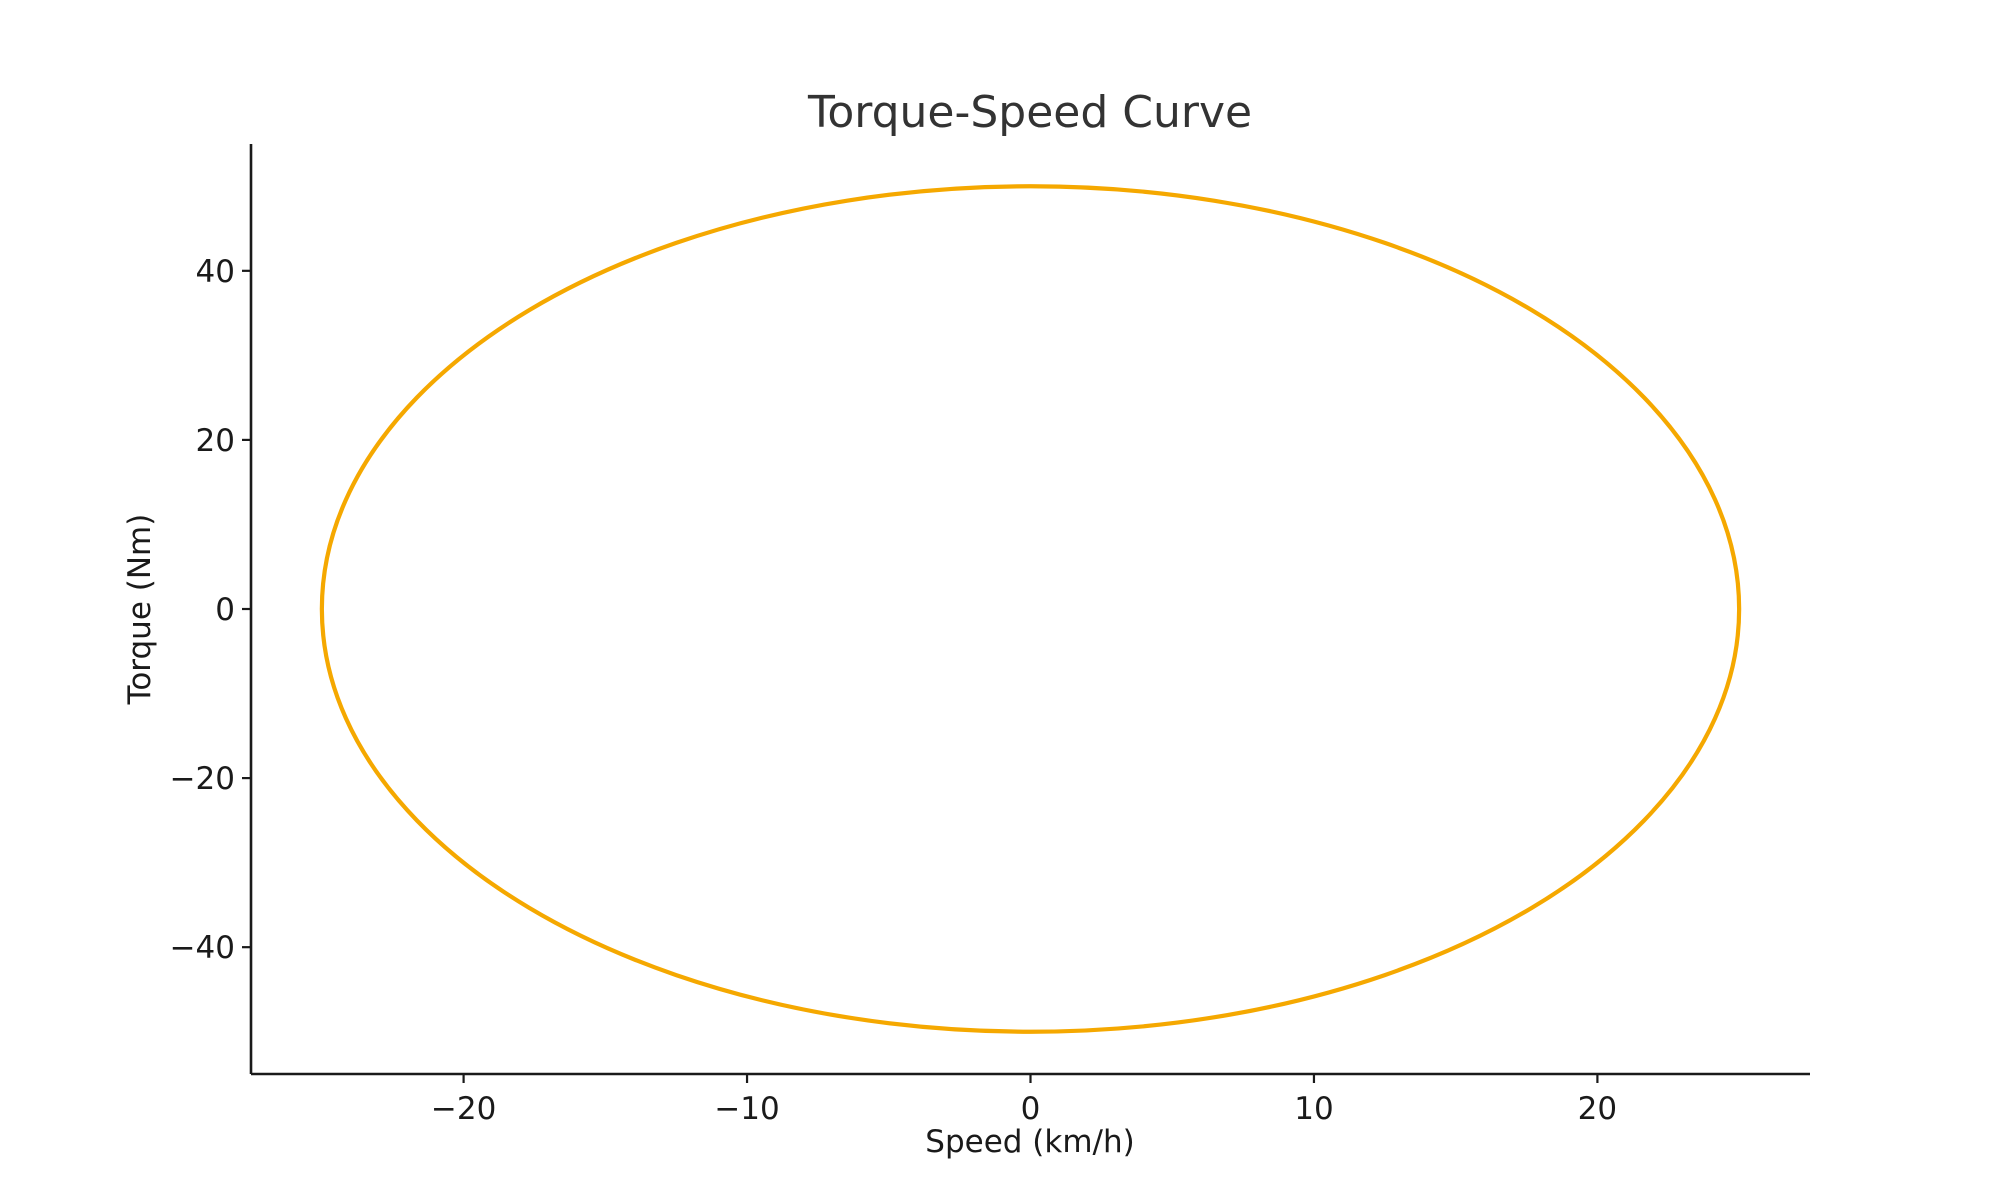  Describe the element at coordinates (1597, 1109) in the screenshot. I see `x-tick-label: 20` at that location.